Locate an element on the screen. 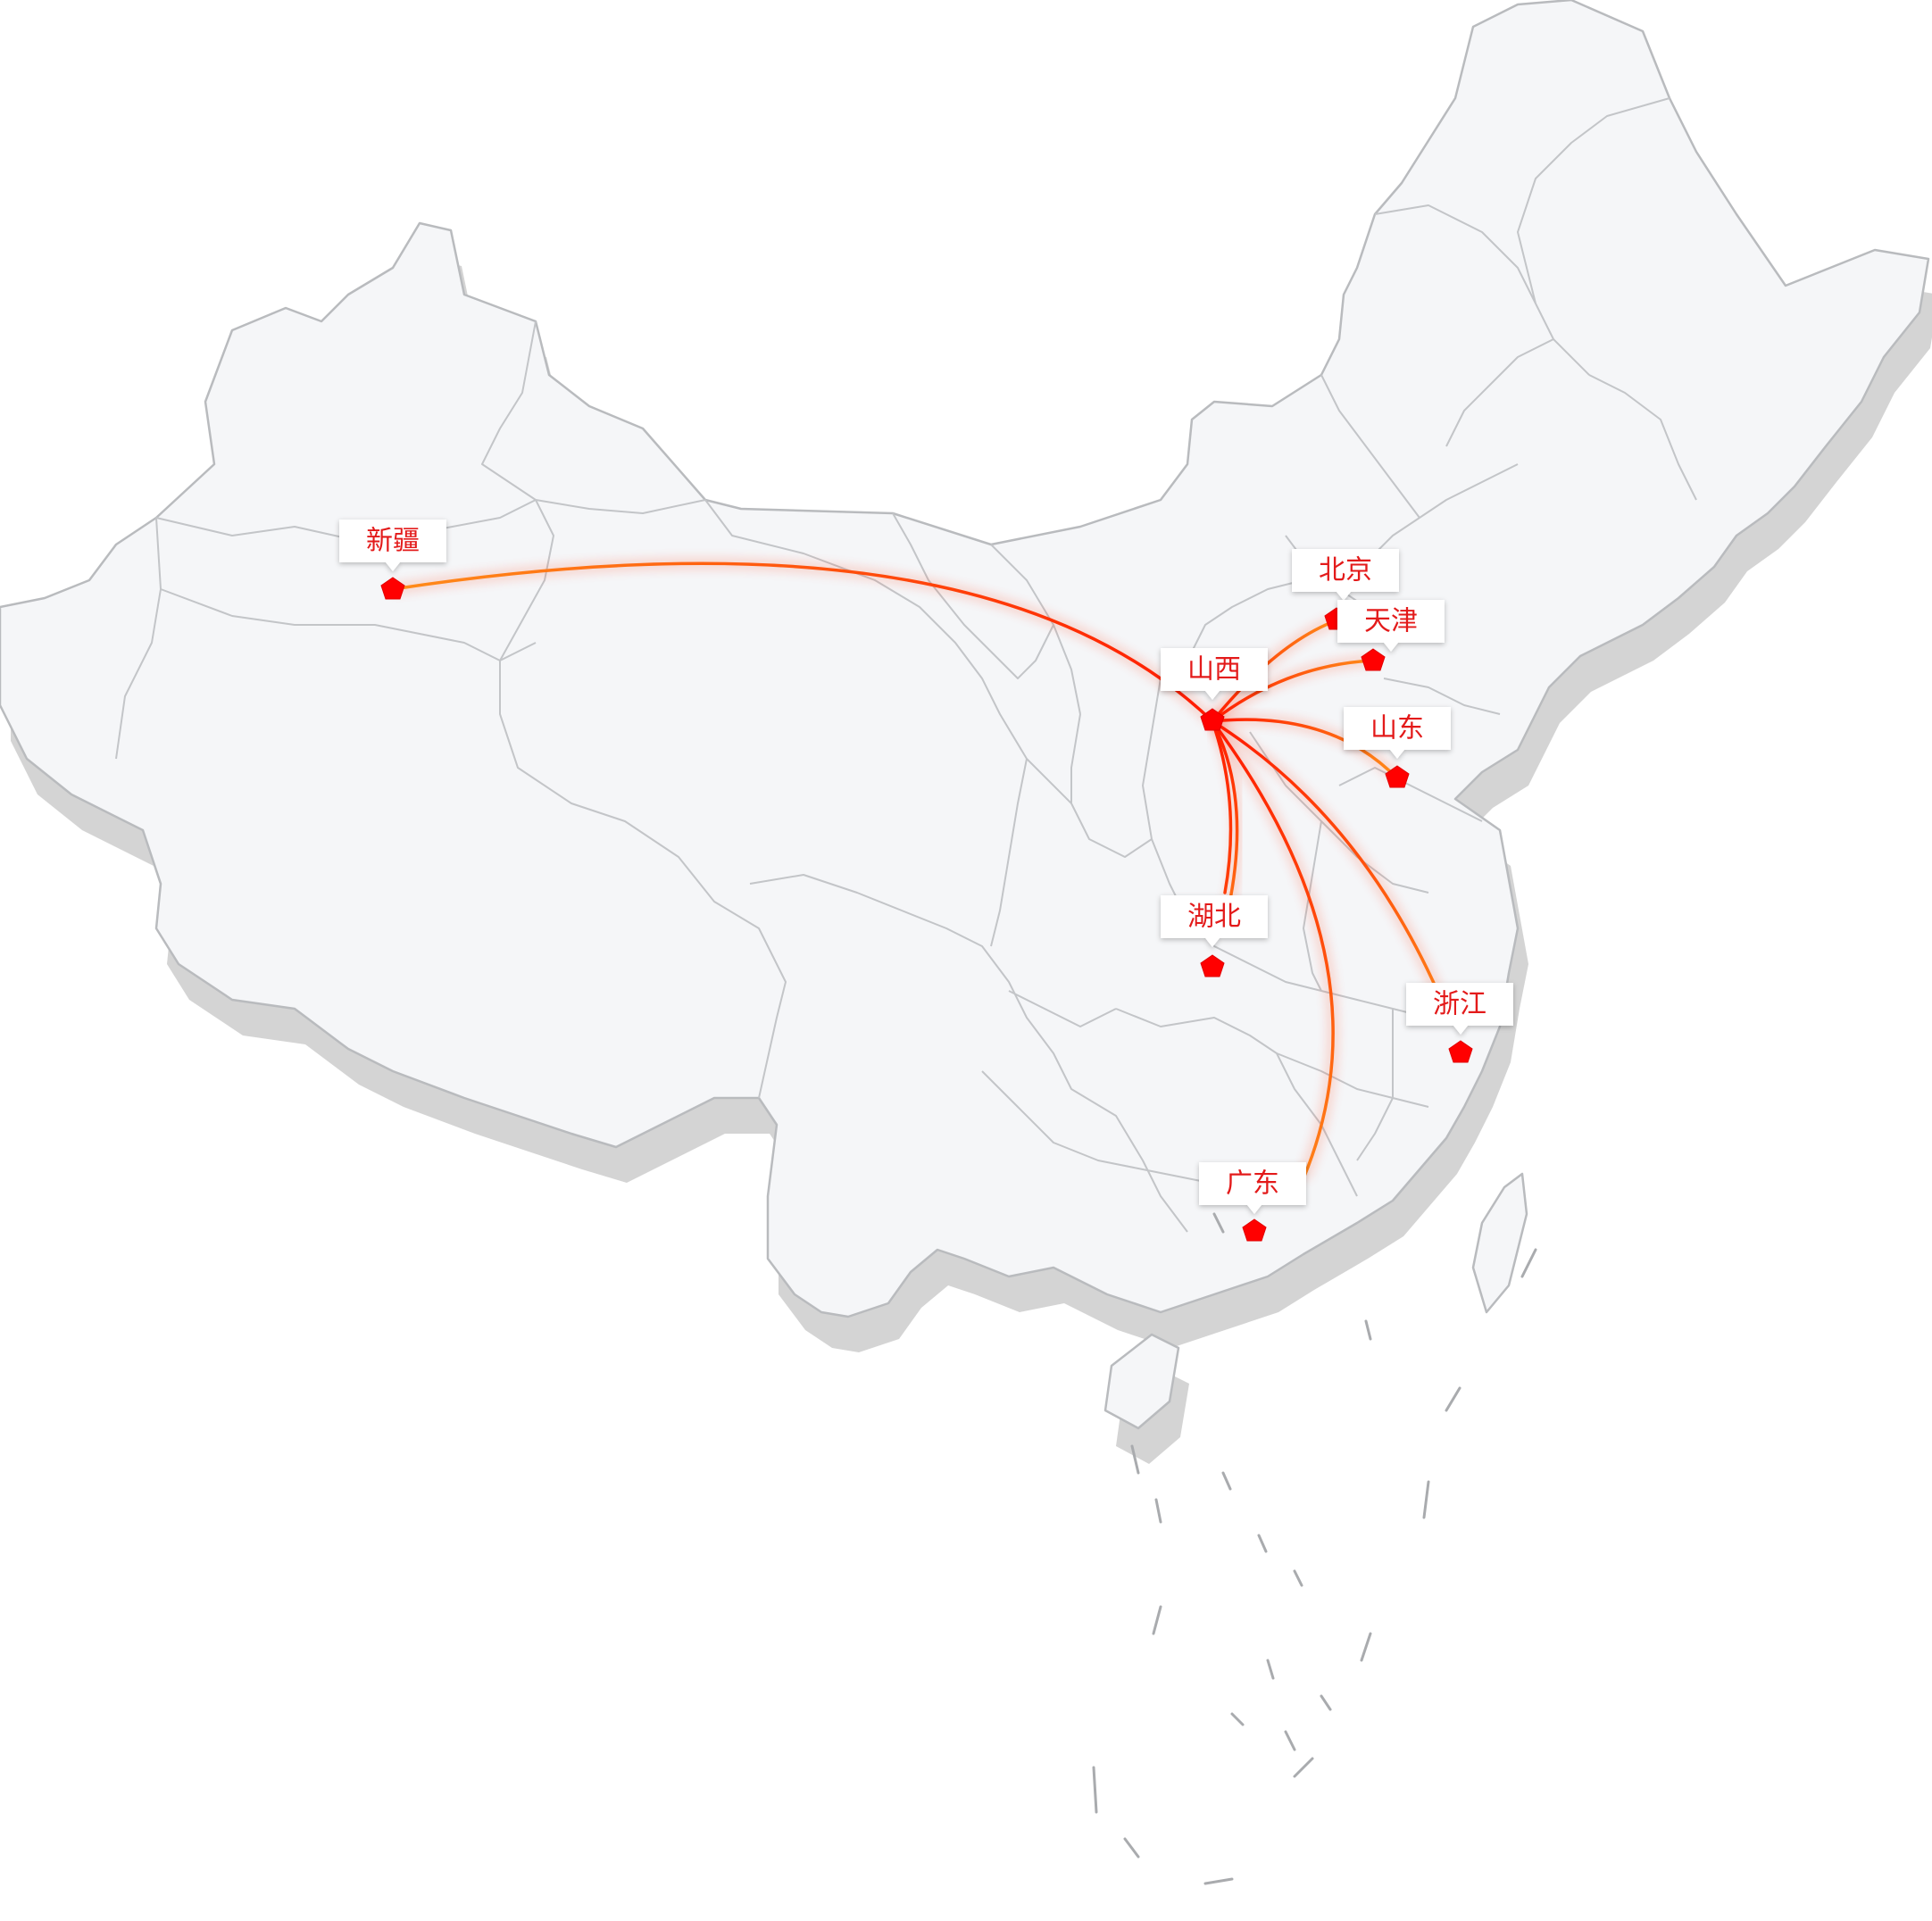 The image size is (1932, 1921). label-beijing-text: 北京 is located at coordinates (1345, 571).